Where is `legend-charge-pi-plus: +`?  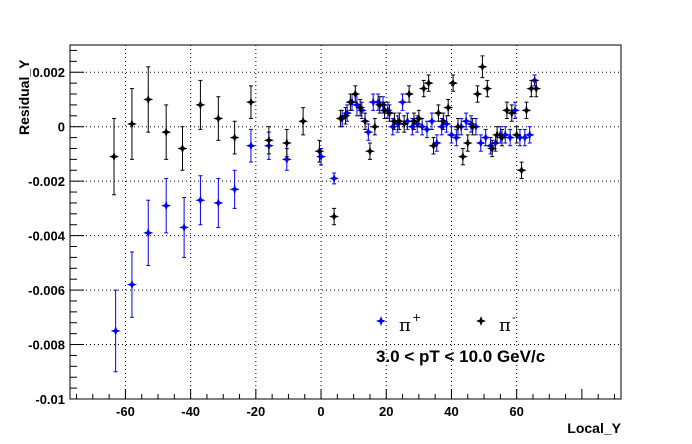
legend-charge-pi-plus: + is located at coordinates (416, 317).